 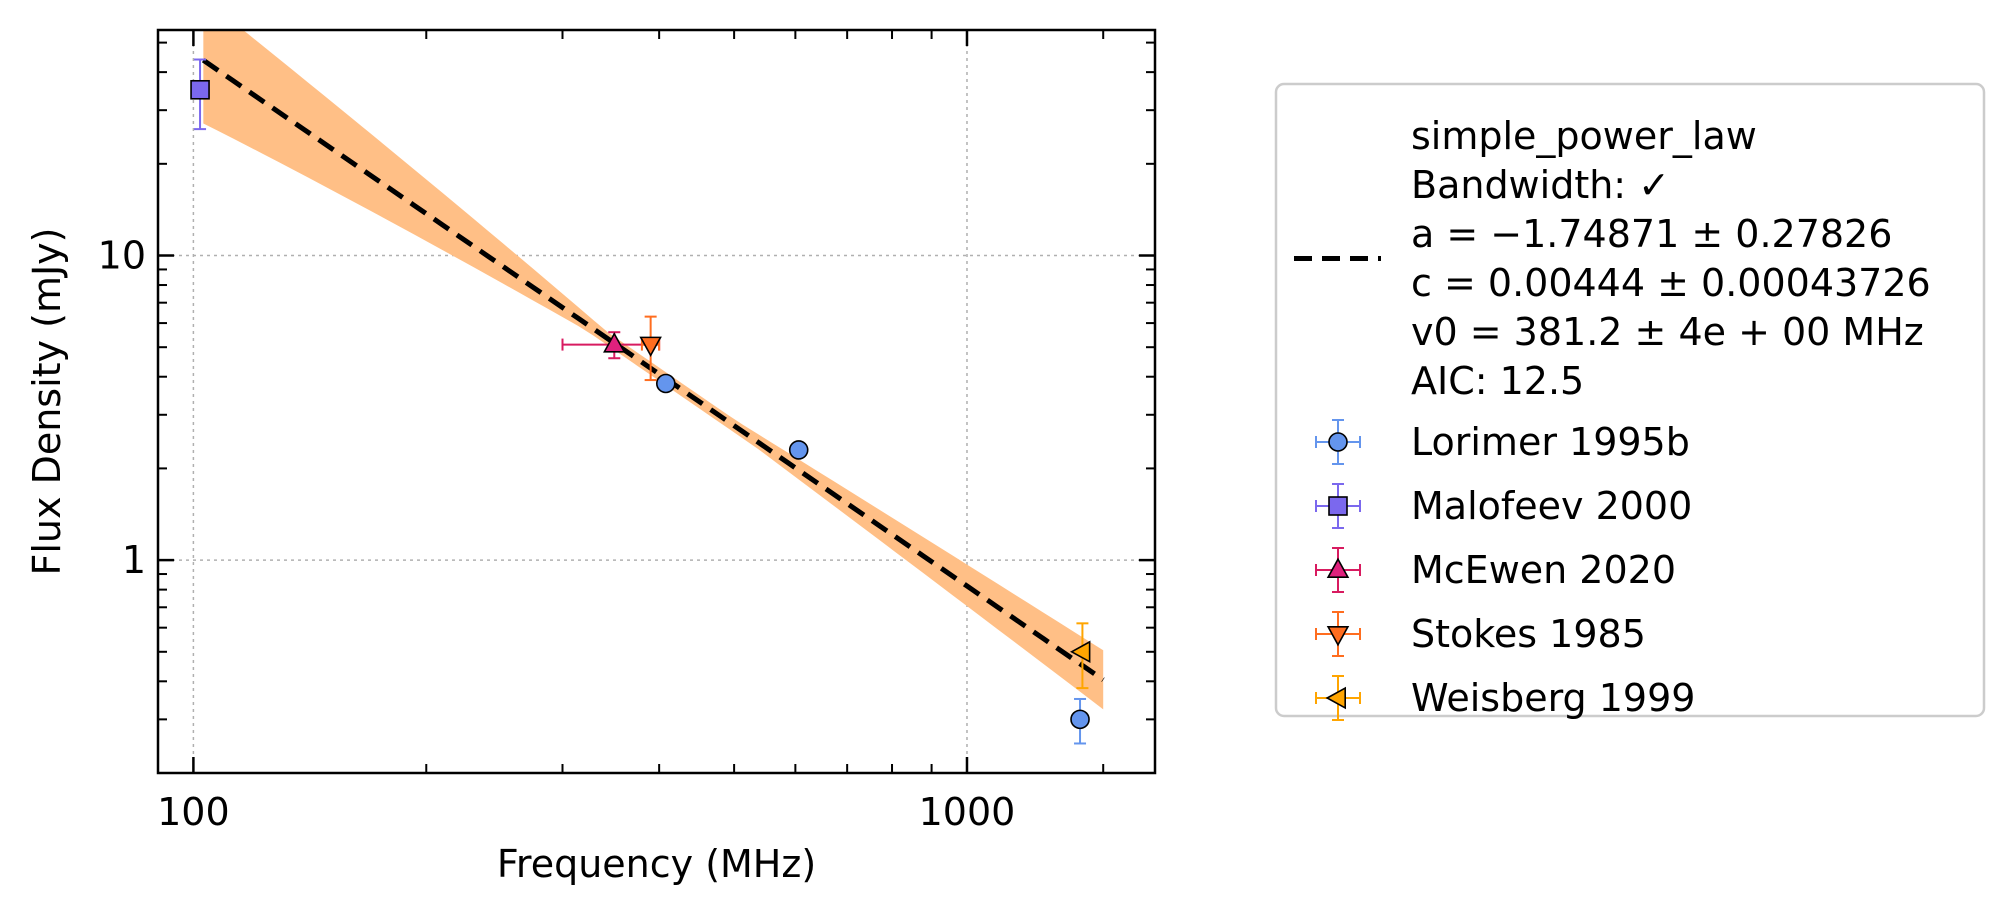 What do you see at coordinates (1543, 570) in the screenshot?
I see `legend-label: McEwen 2020` at bounding box center [1543, 570].